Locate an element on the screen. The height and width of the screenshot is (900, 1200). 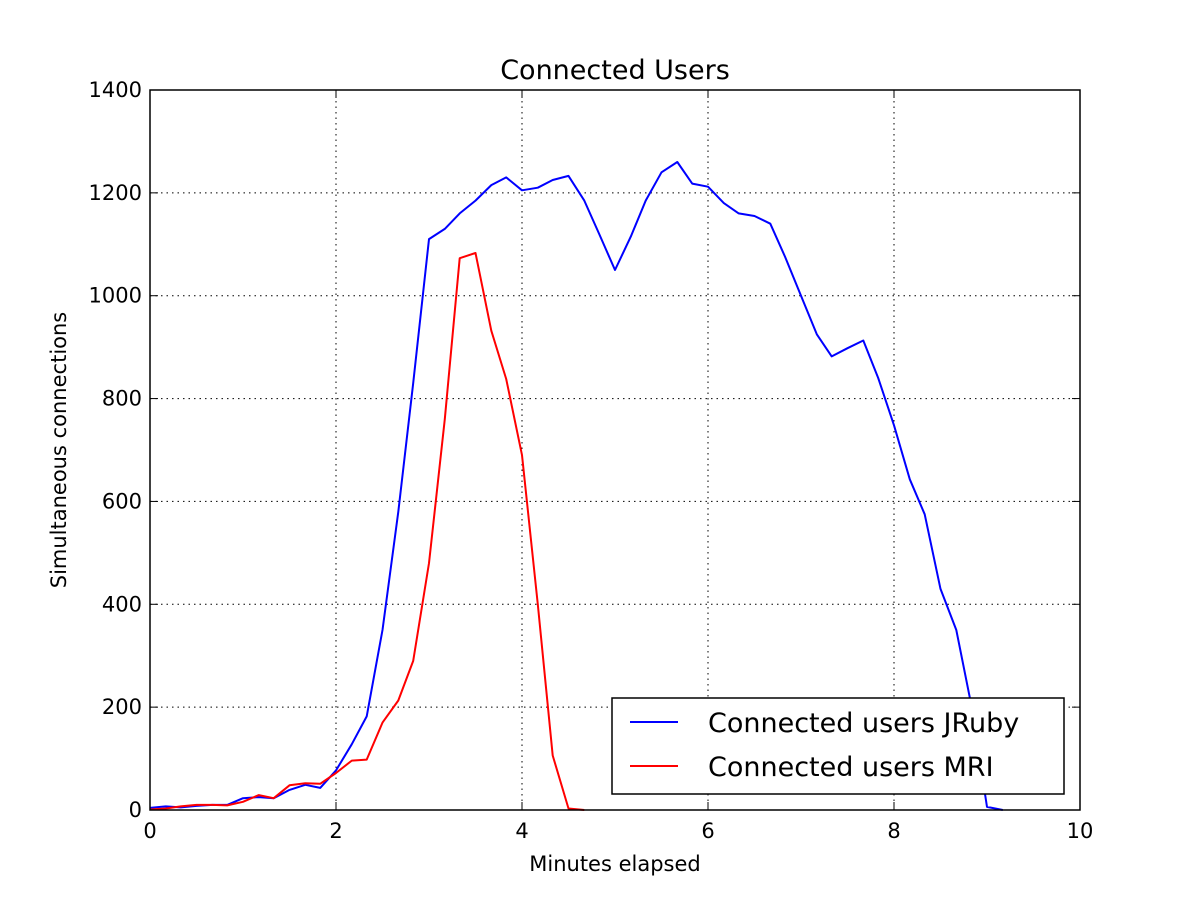
x-tick-label: 0 is located at coordinates (149, 831).